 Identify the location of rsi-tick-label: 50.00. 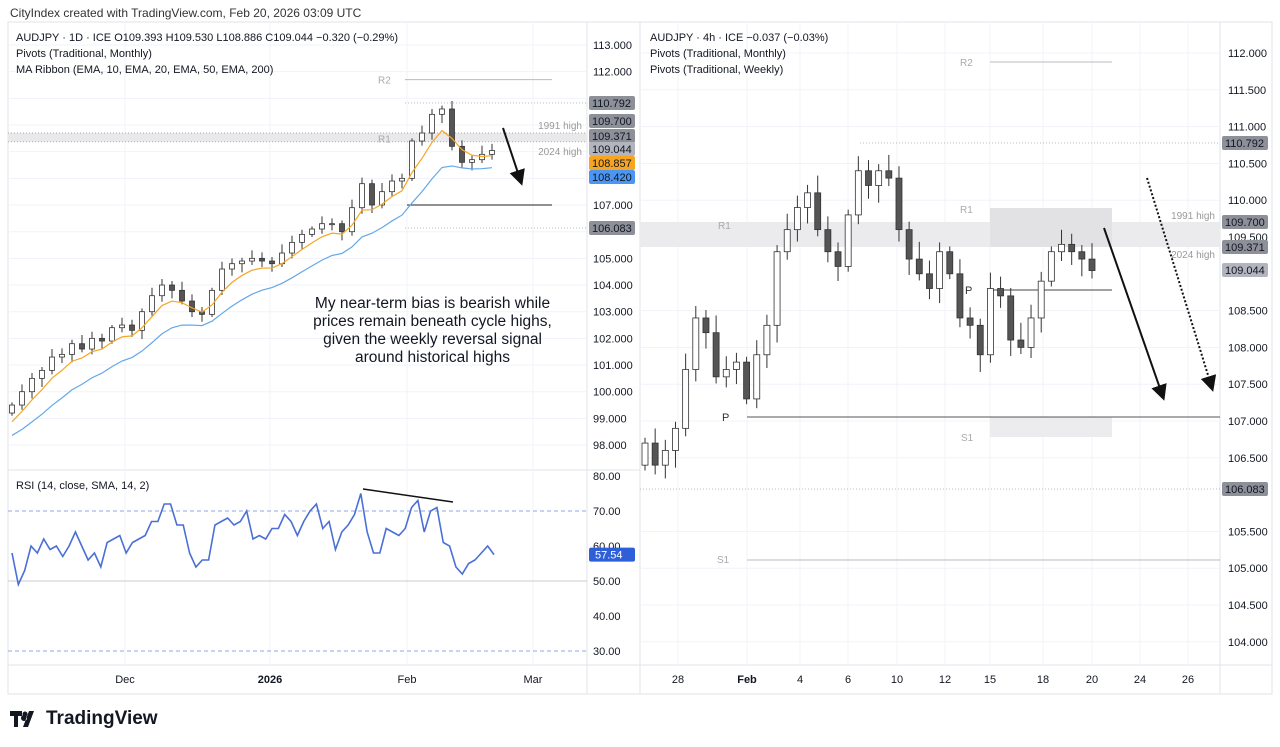
(607, 582).